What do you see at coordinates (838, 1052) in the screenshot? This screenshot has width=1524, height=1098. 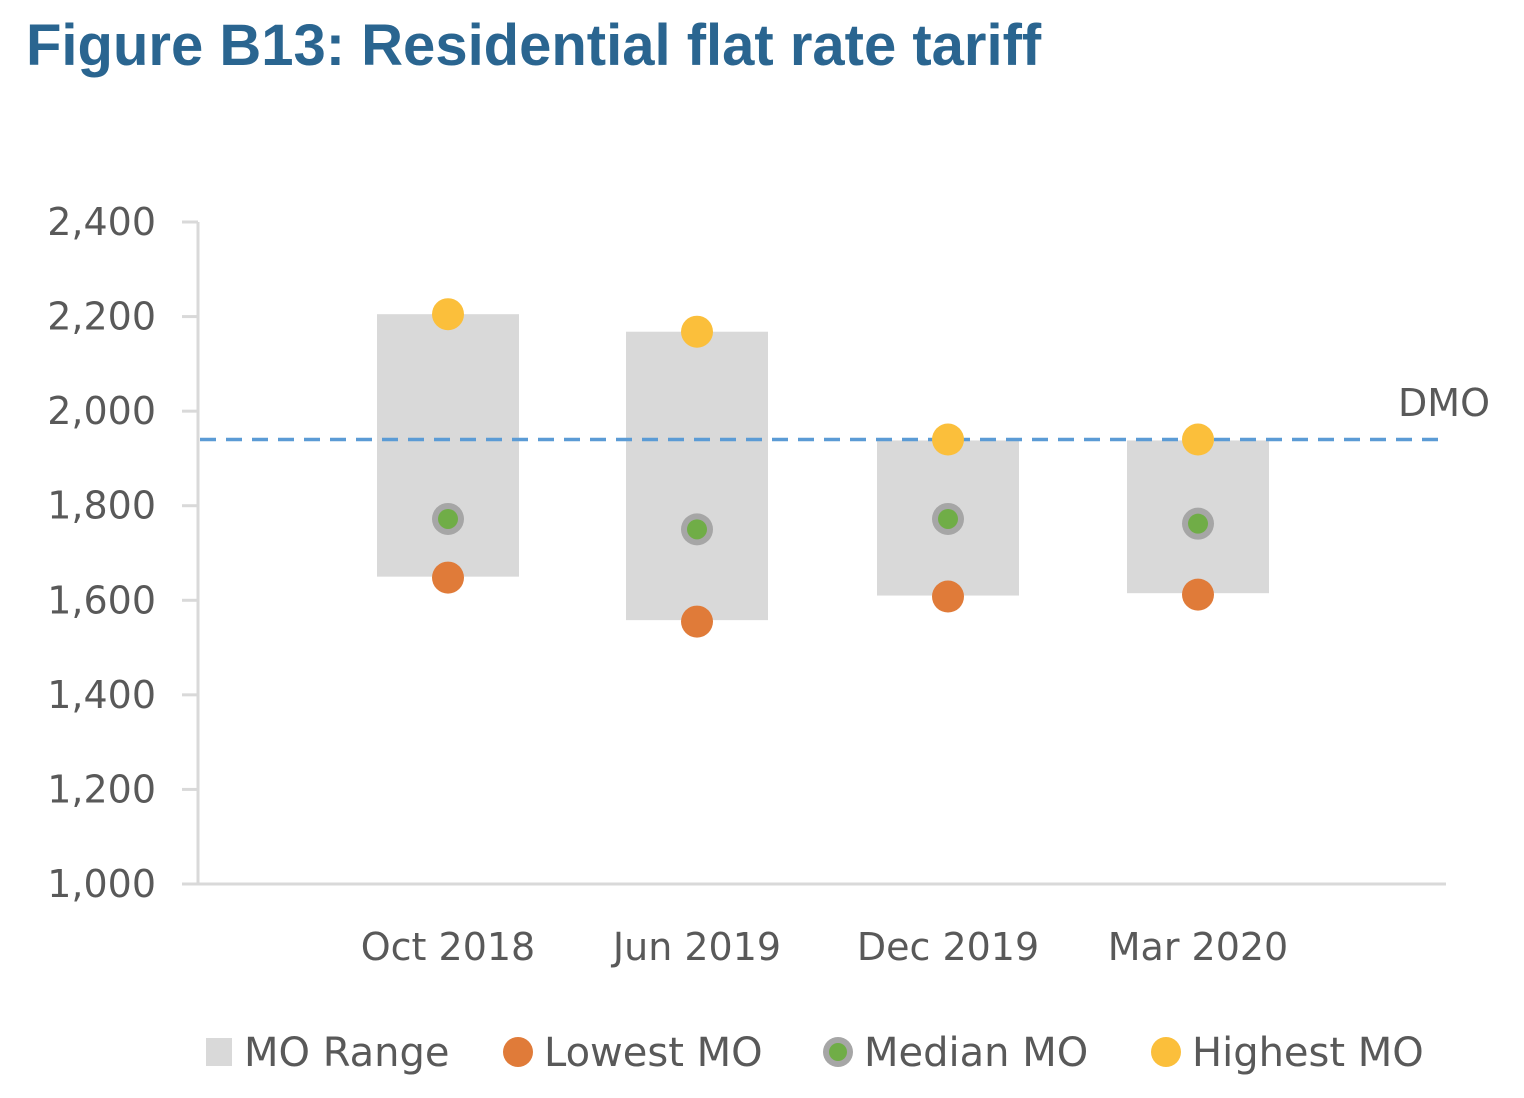 I see `legend-swatch-median-mo` at bounding box center [838, 1052].